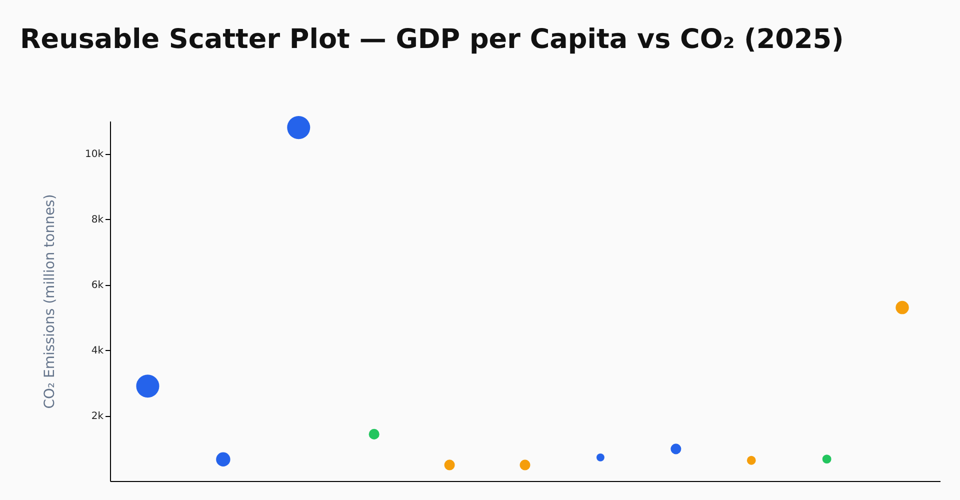  What do you see at coordinates (97, 351) in the screenshot?
I see `y-tick-label: 4k` at bounding box center [97, 351].